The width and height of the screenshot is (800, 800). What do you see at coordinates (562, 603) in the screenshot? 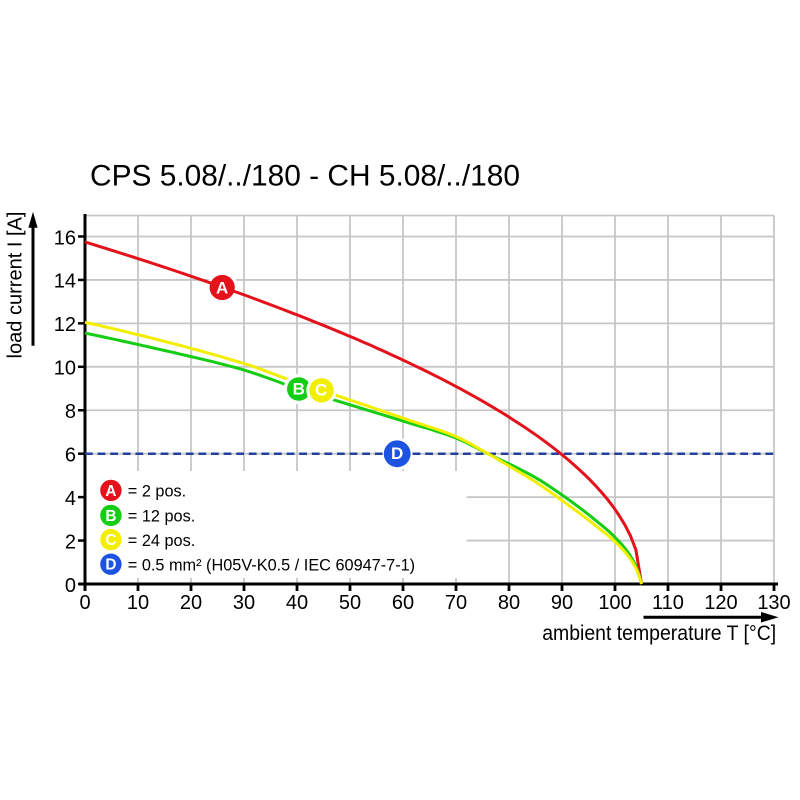
I see `svg-text: 90` at bounding box center [562, 603].